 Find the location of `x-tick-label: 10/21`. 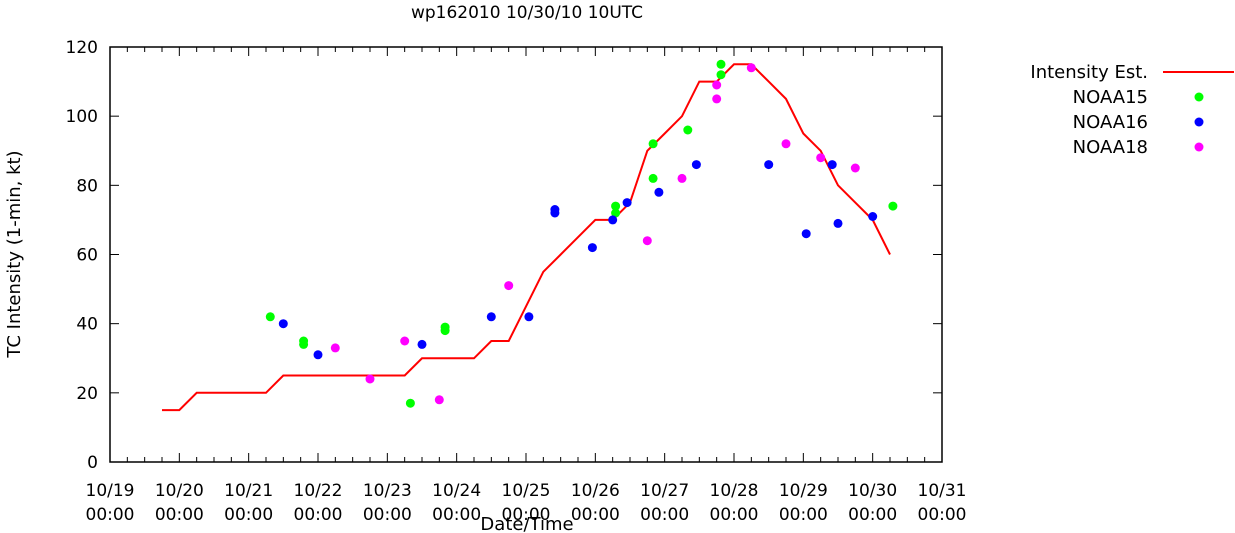

x-tick-label: 10/21 is located at coordinates (248, 491).